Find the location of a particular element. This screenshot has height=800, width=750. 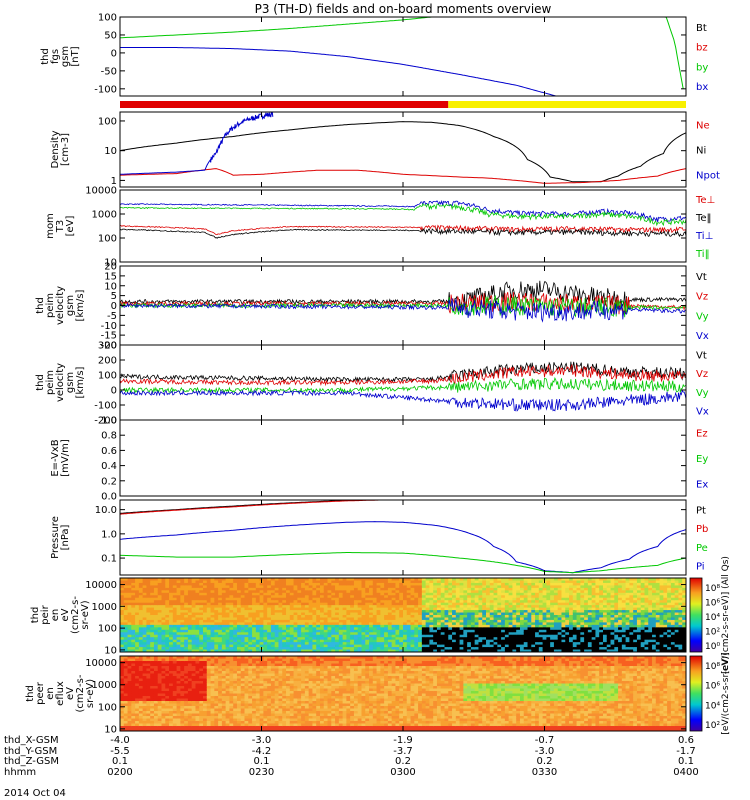

x-axis-tick-value: 0230 is located at coordinates (261, 772).